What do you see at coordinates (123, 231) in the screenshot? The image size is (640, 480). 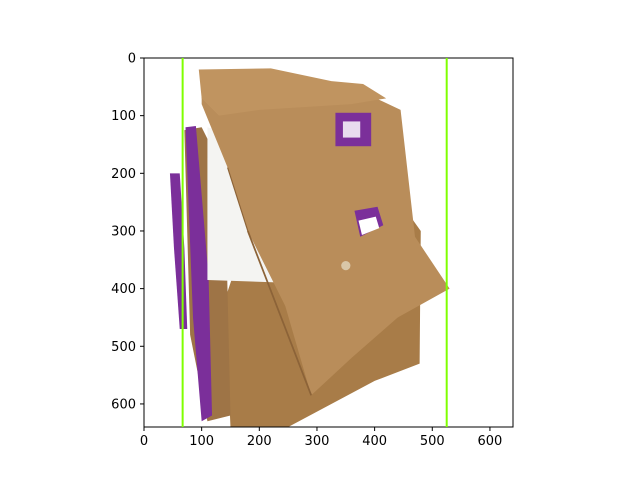 I see `y-tick-label: 300` at bounding box center [123, 231].